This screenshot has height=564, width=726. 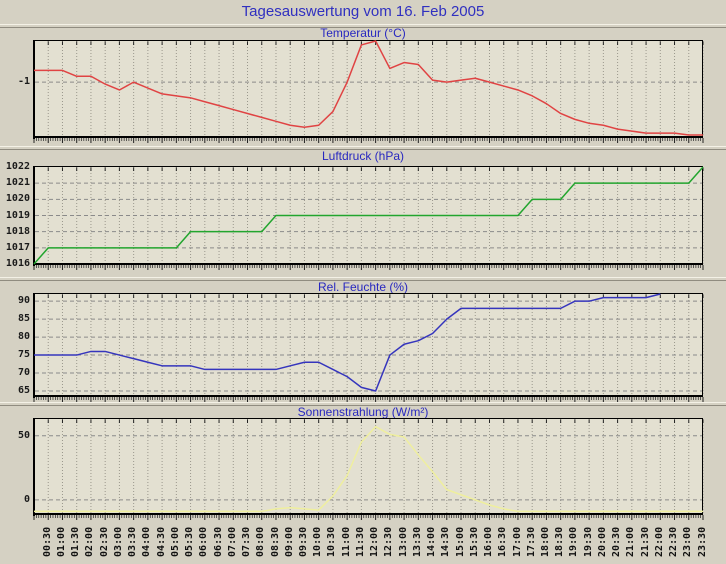 What do you see at coordinates (118, 541) in the screenshot?
I see `x-tick-label: 03:00` at bounding box center [118, 541].